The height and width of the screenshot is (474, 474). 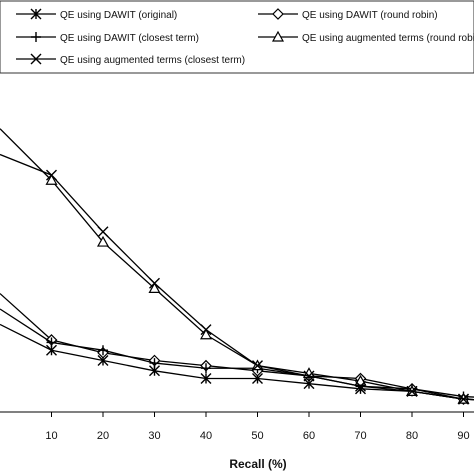 I want to click on legend-label-2: QE using DAWIT (closest term), so click(x=129, y=38).